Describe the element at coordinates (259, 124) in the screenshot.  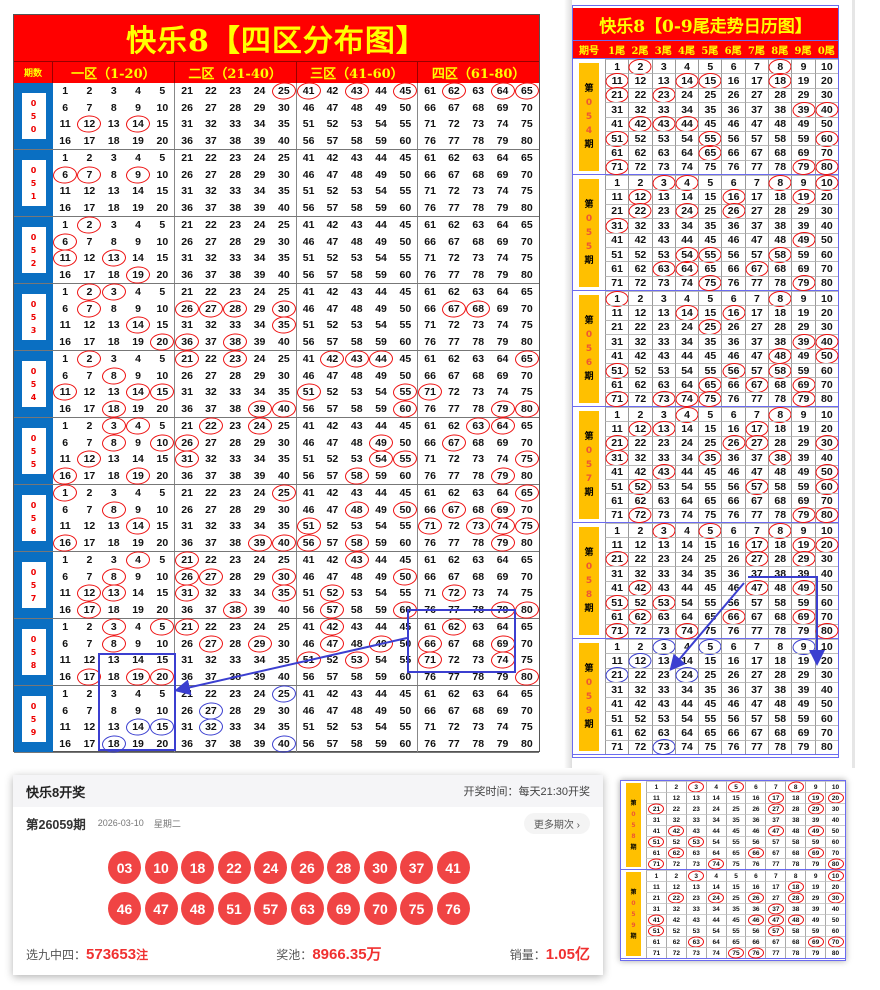
I see `number-cell: 34` at that location.